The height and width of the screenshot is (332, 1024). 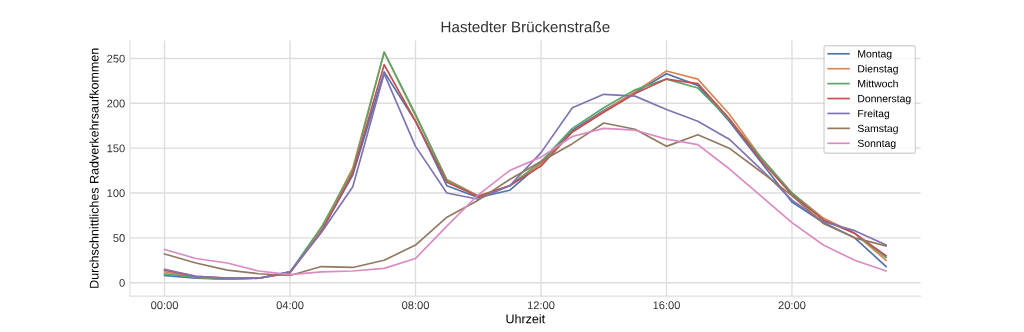 I want to click on legend-label: Dienstag, so click(x=878, y=69).